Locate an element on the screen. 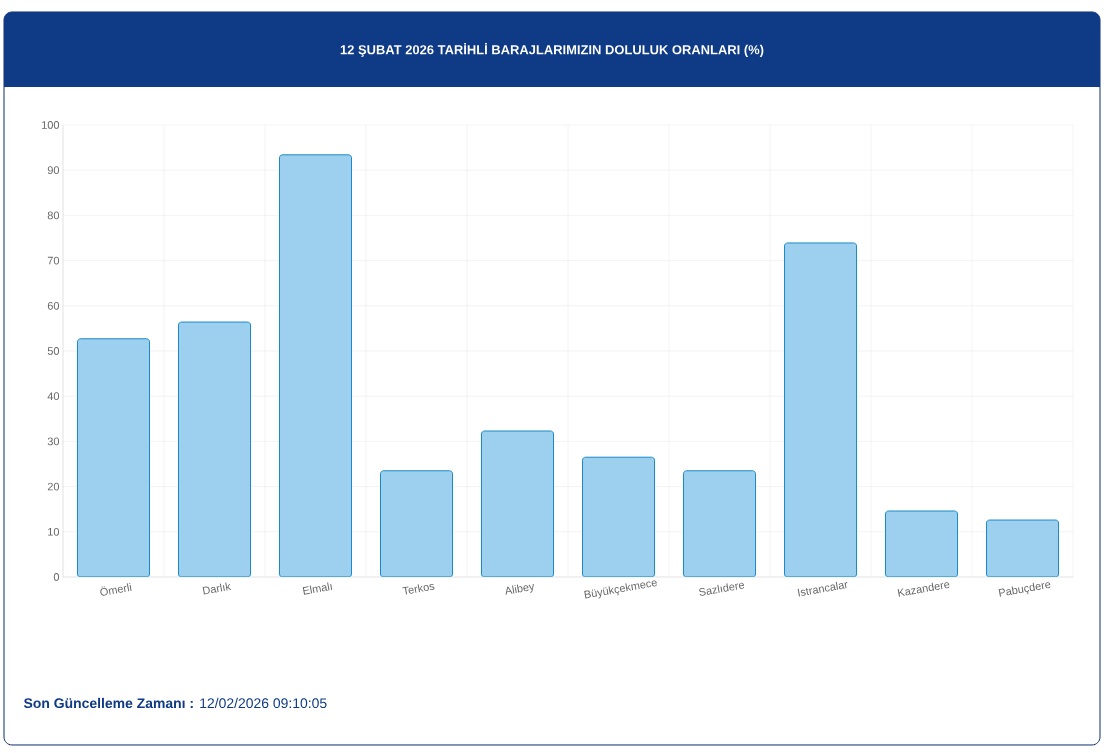  y-tick-label: 30 is located at coordinates (53, 441).